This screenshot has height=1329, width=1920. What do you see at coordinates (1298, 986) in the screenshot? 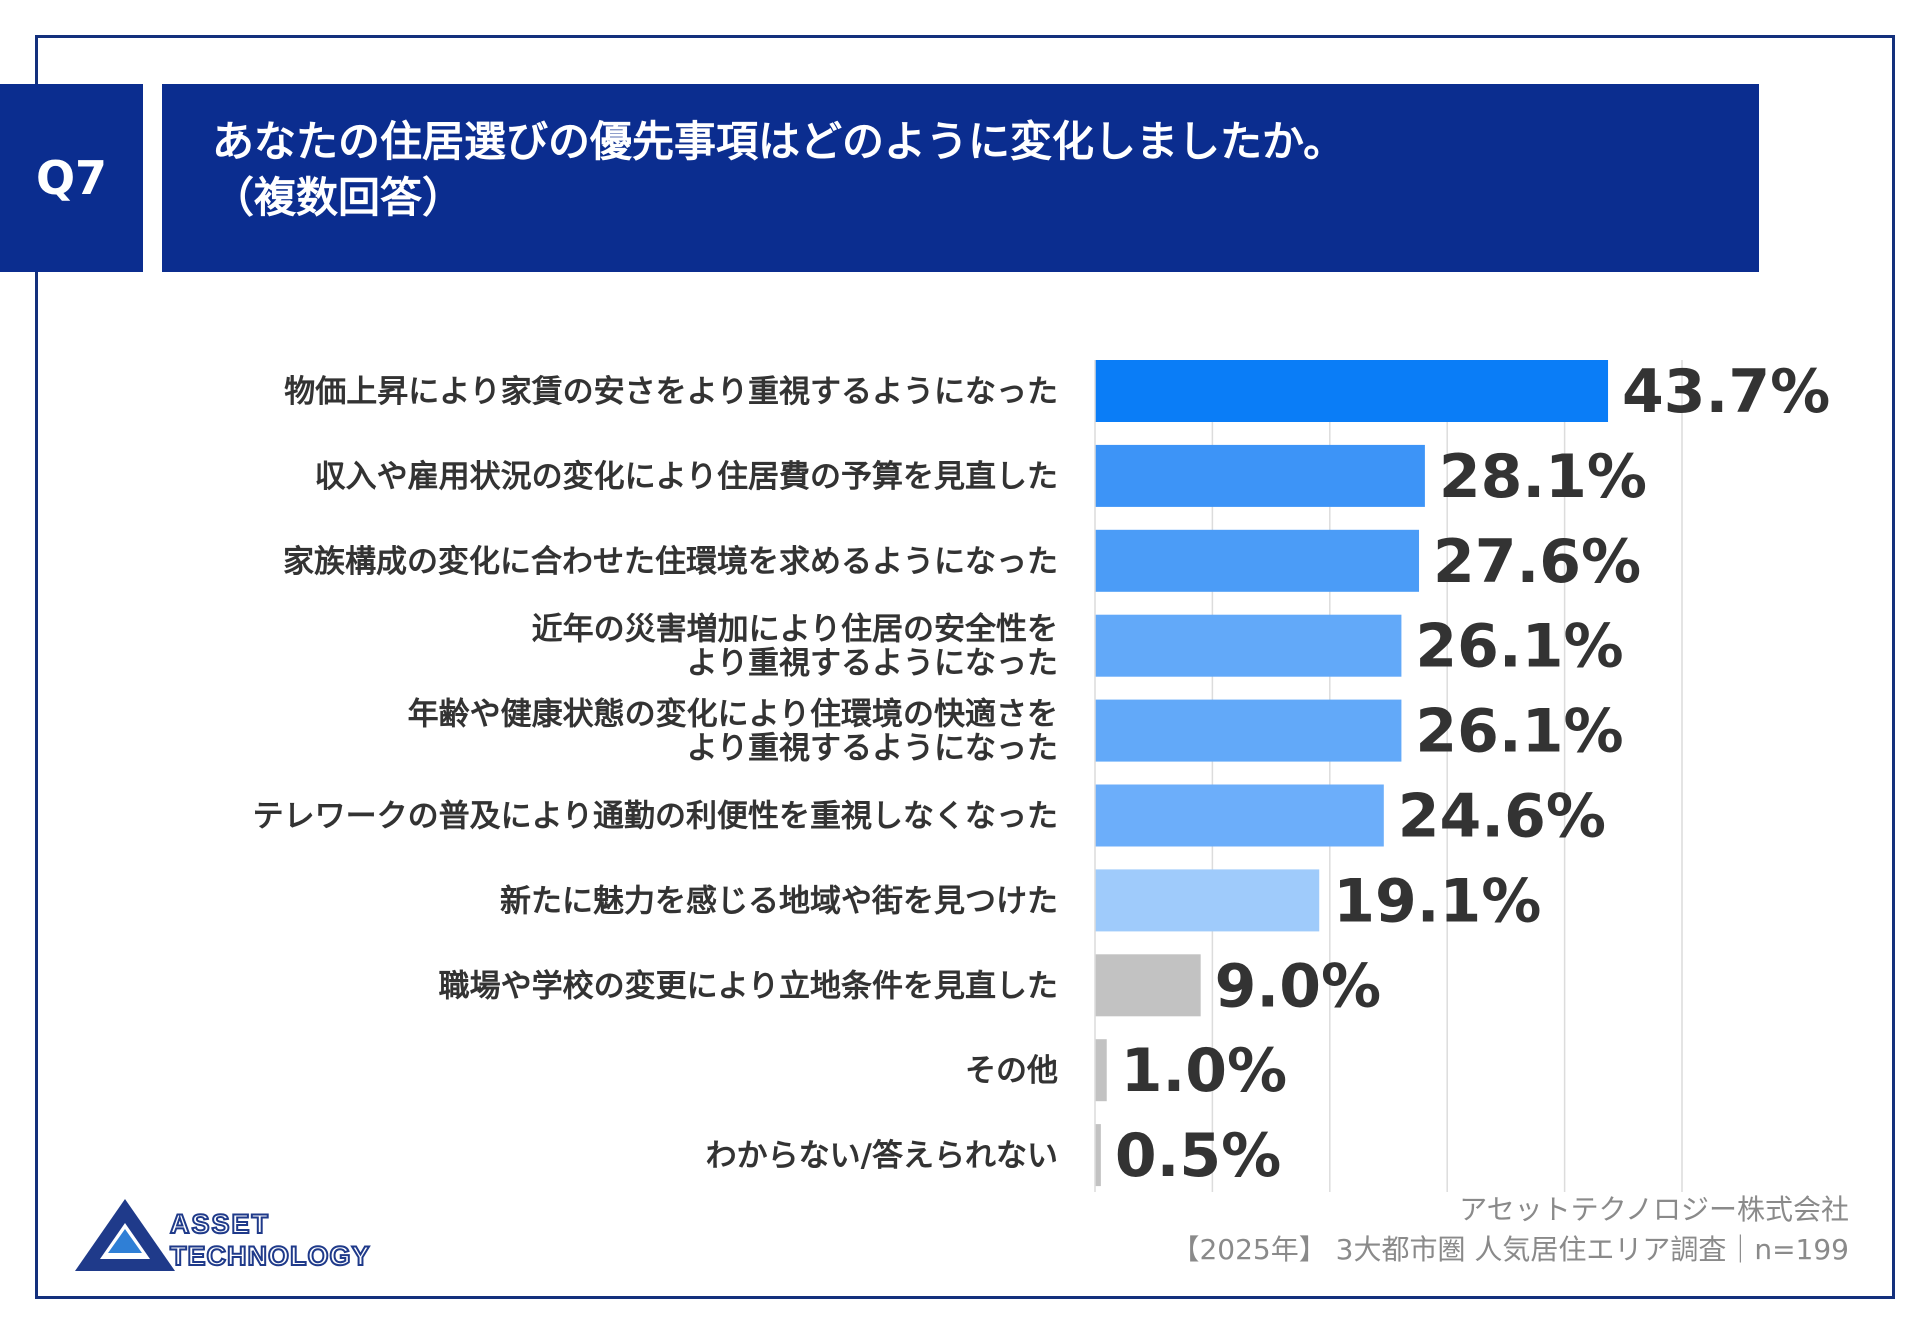
I see `value-label: 9.0%` at bounding box center [1298, 986].